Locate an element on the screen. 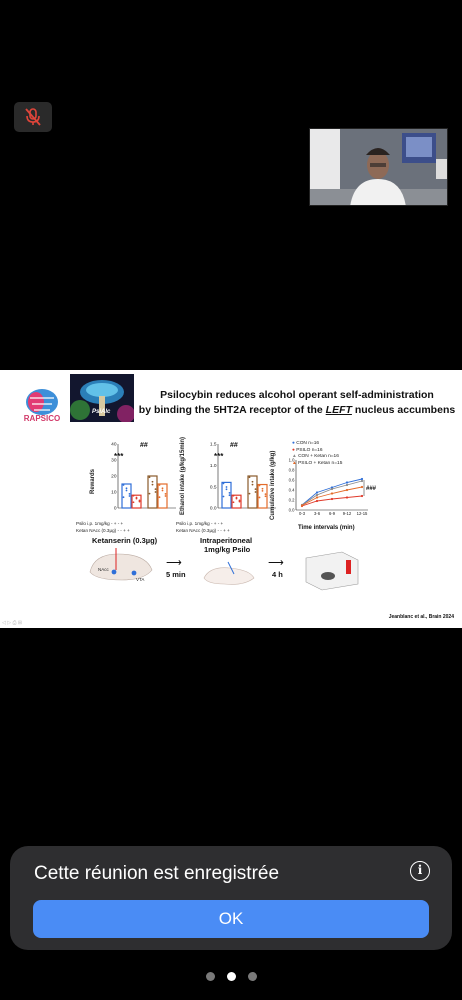 This screenshot has width=462, height=1000. chart3-xlabel: Time intervals (min) is located at coordinates (326, 528).